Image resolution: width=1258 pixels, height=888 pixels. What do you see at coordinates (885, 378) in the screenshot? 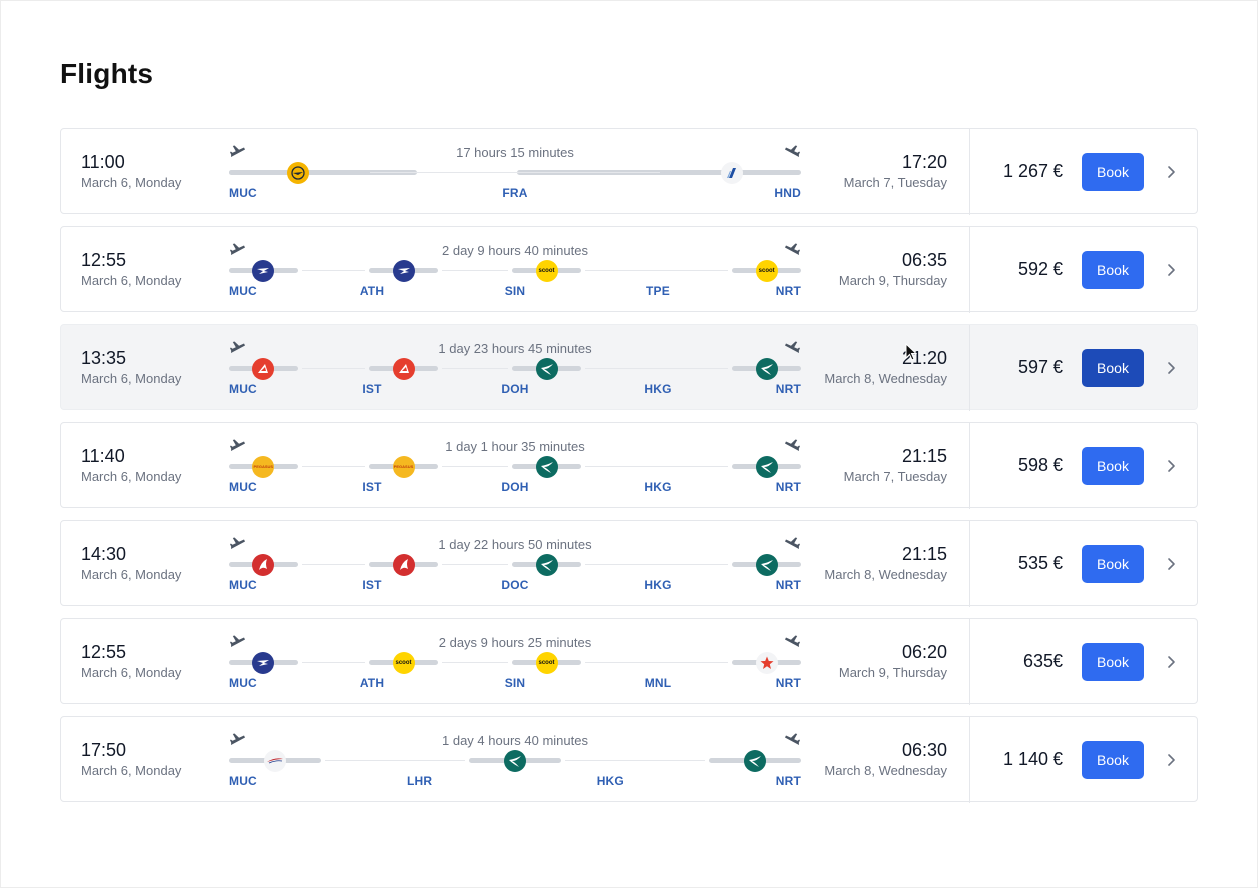
I see `arrival-date: March 8, Wednesday` at bounding box center [885, 378].